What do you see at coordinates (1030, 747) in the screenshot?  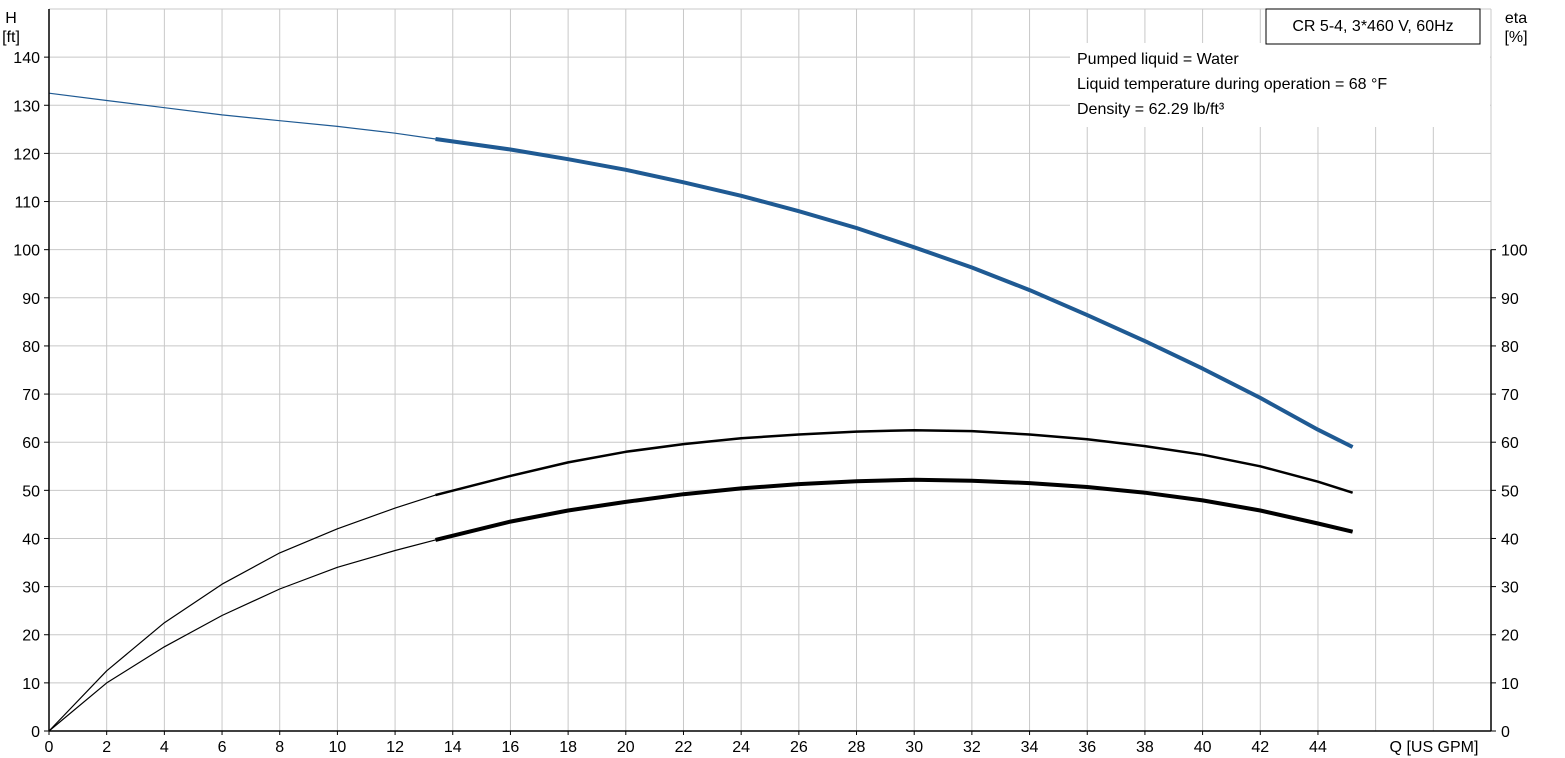 I see `x-tick-label: 34` at bounding box center [1030, 747].